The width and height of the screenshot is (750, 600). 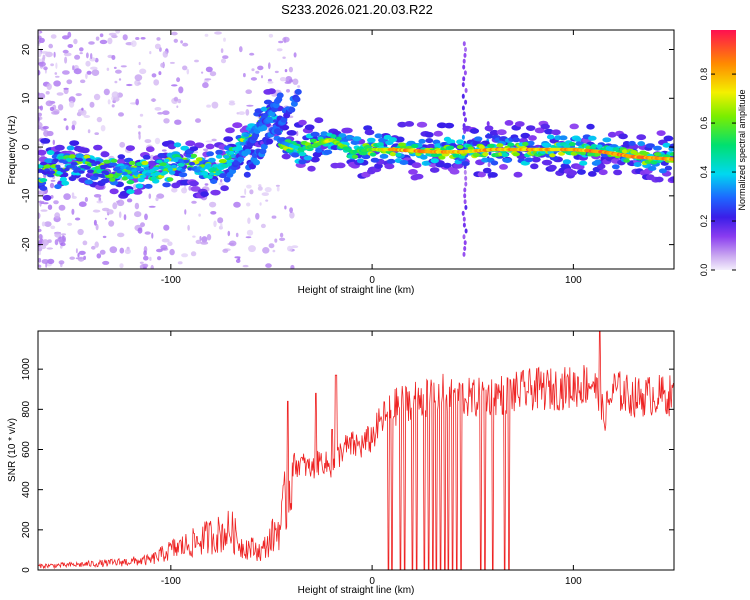 I want to click on y-tick-label: -10, so click(x=26, y=195).